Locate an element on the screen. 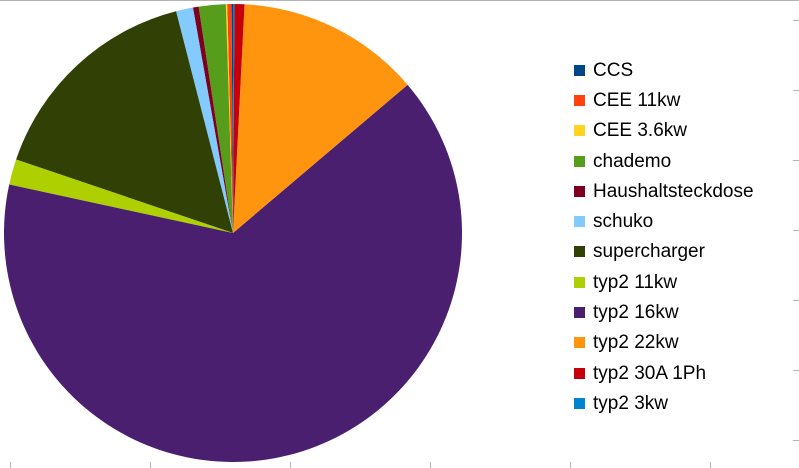  legend-item: supercharger is located at coordinates (664, 252).